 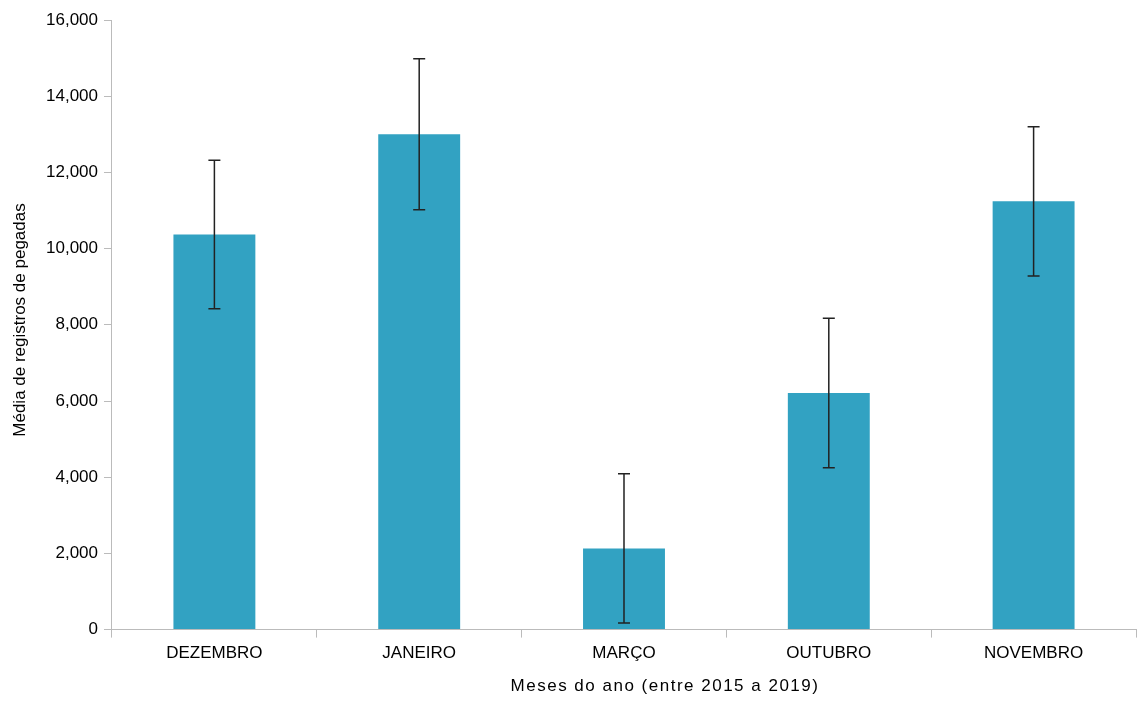 I want to click on y-tick-label: 10,000, so click(x=72, y=248).